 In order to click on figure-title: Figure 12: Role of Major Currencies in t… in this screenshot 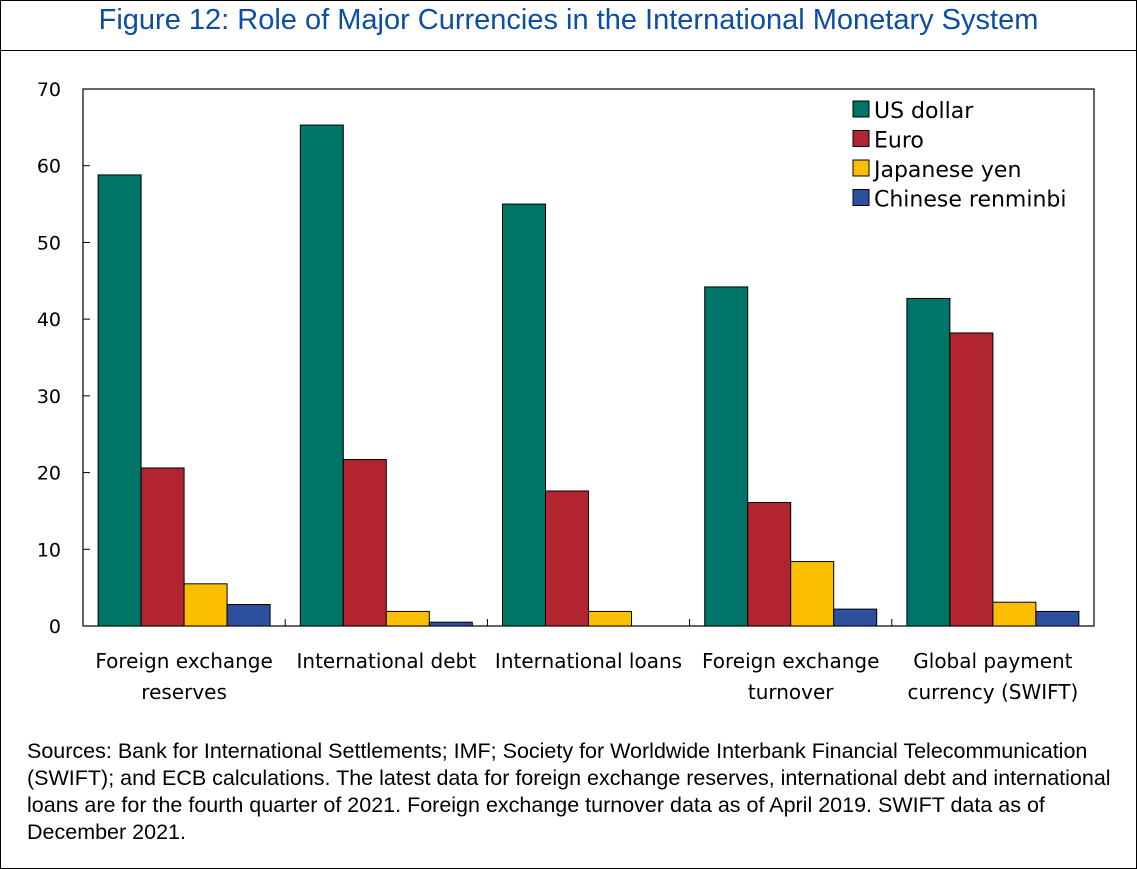, I will do `click(568, 20)`.